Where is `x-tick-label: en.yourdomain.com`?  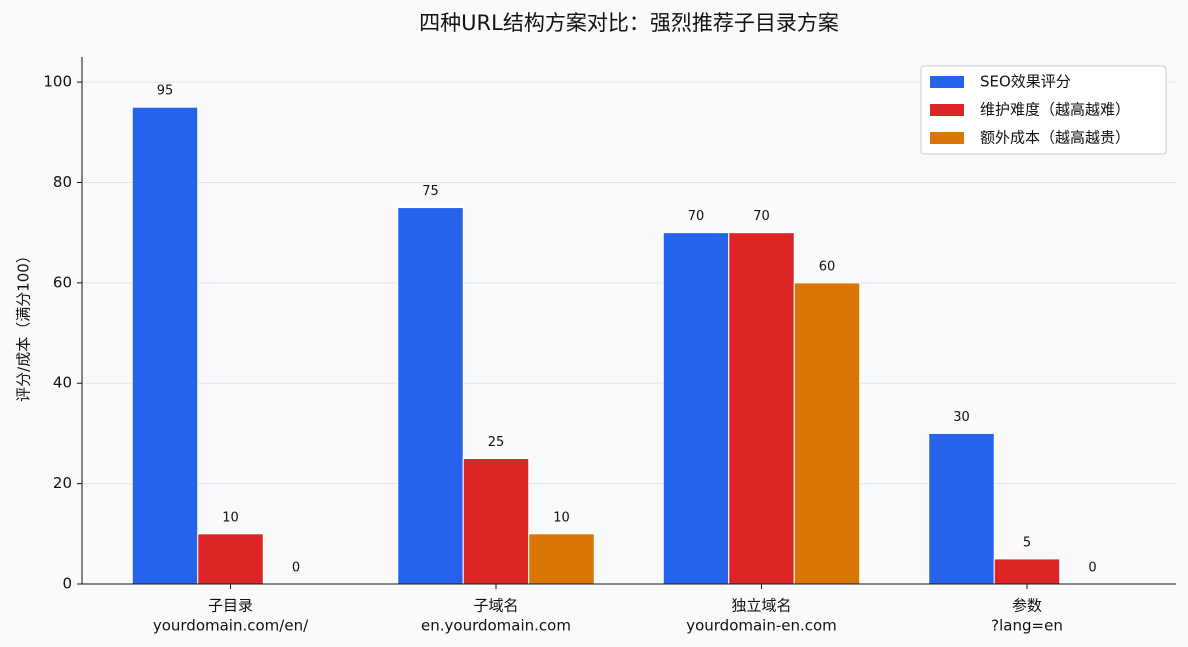
x-tick-label: en.yourdomain.com is located at coordinates (496, 626).